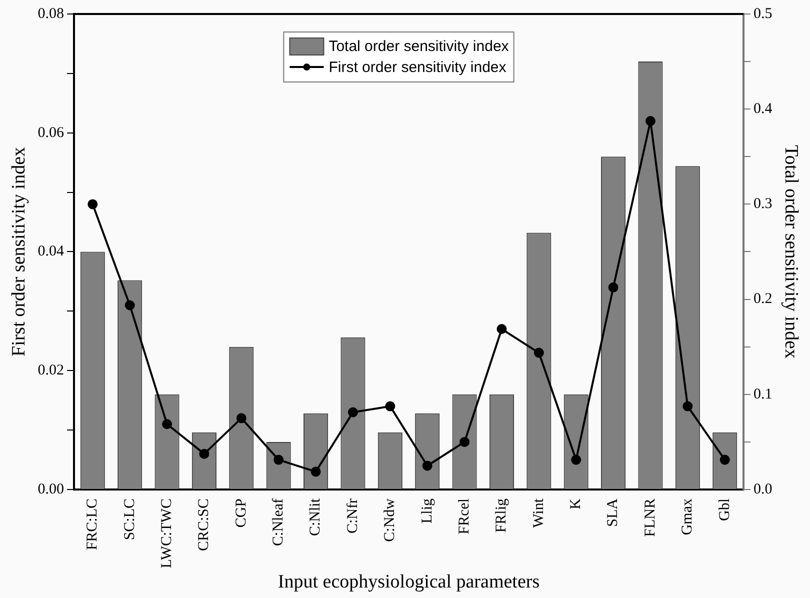  I want to click on x-tick-label: C:Ndw, so click(390, 520).